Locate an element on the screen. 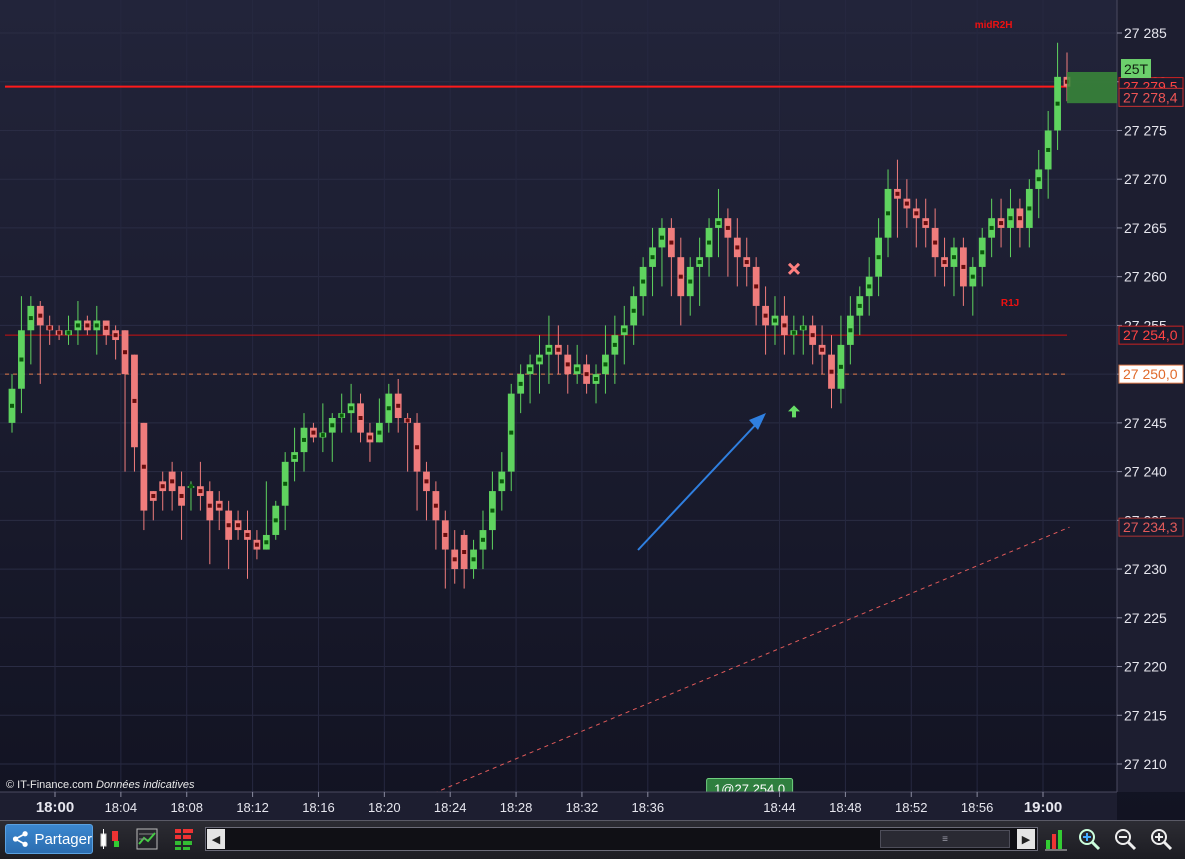  badge-text: 25T is located at coordinates (1136, 69).